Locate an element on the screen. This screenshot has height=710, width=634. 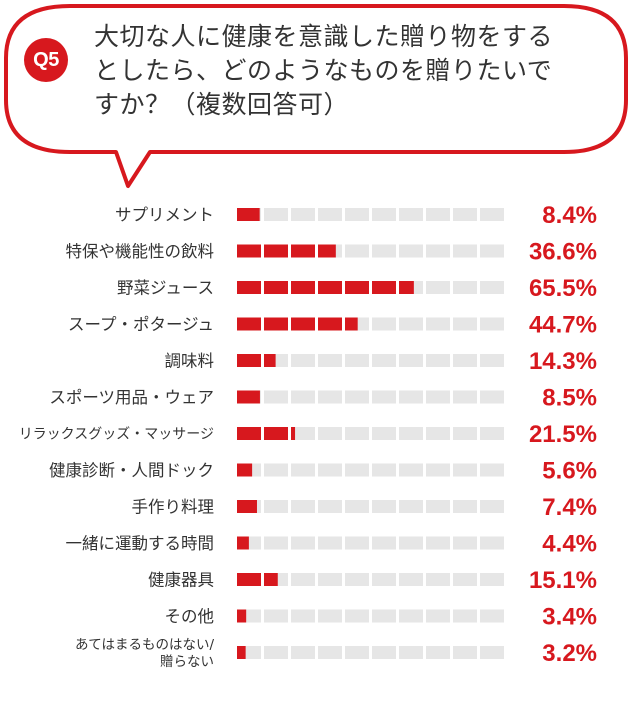
category-label: 特保や機能性の飲料 is located at coordinates (140, 251).